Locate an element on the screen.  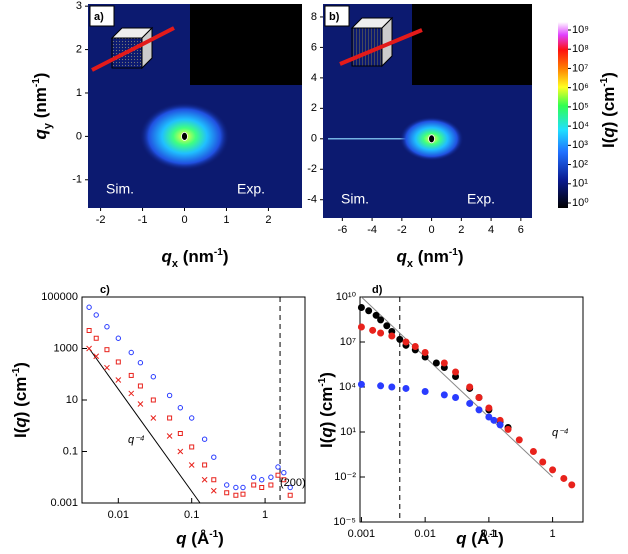
colorbar-tick-label: 10⁴ is located at coordinates (580, 126).